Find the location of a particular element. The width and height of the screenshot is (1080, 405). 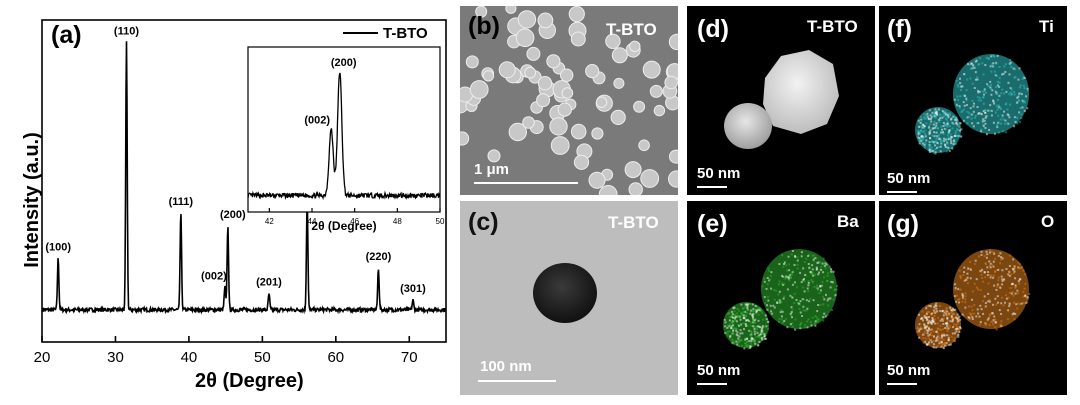

xrd-peak-label: (201) is located at coordinates (269, 283).